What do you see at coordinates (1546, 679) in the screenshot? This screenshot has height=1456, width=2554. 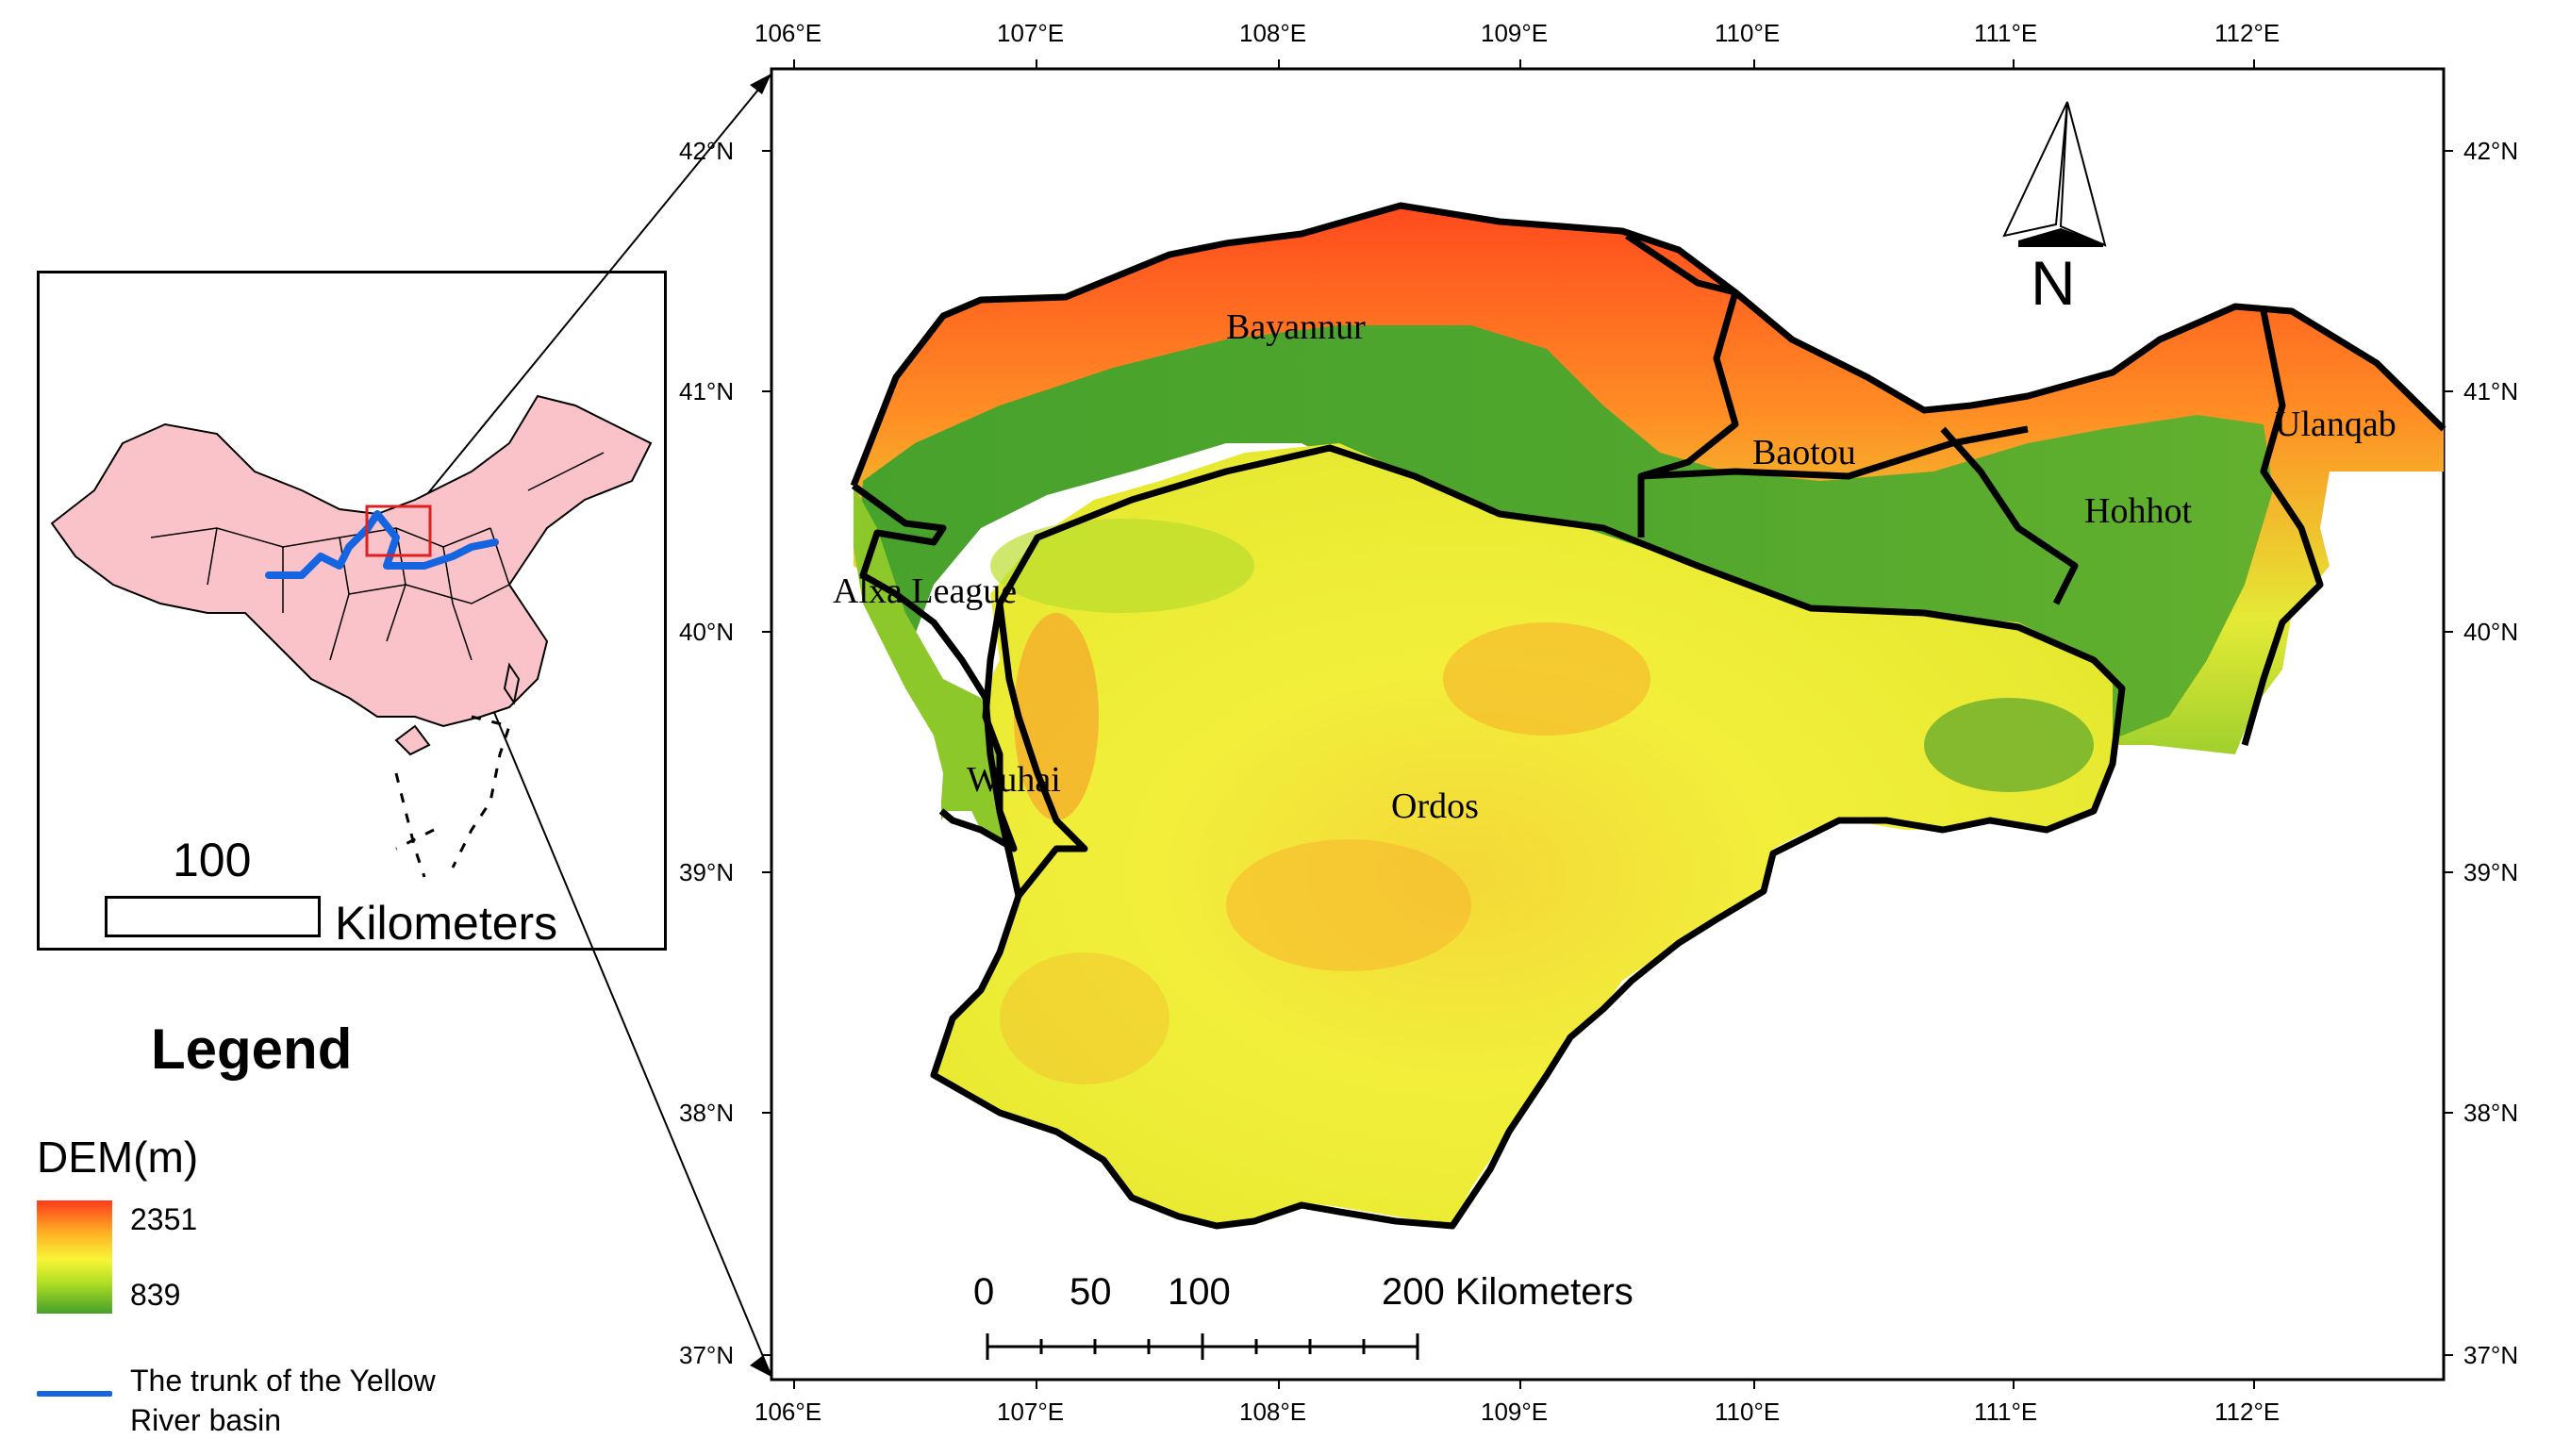 I see `highland-center` at bounding box center [1546, 679].